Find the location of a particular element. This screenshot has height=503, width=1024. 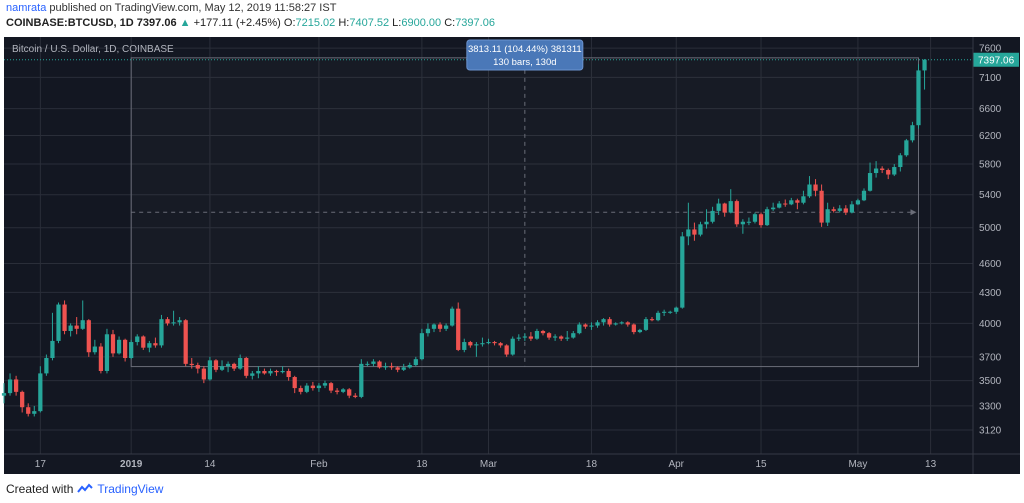

last-price-line: 7397.06 is located at coordinates (511, 59).